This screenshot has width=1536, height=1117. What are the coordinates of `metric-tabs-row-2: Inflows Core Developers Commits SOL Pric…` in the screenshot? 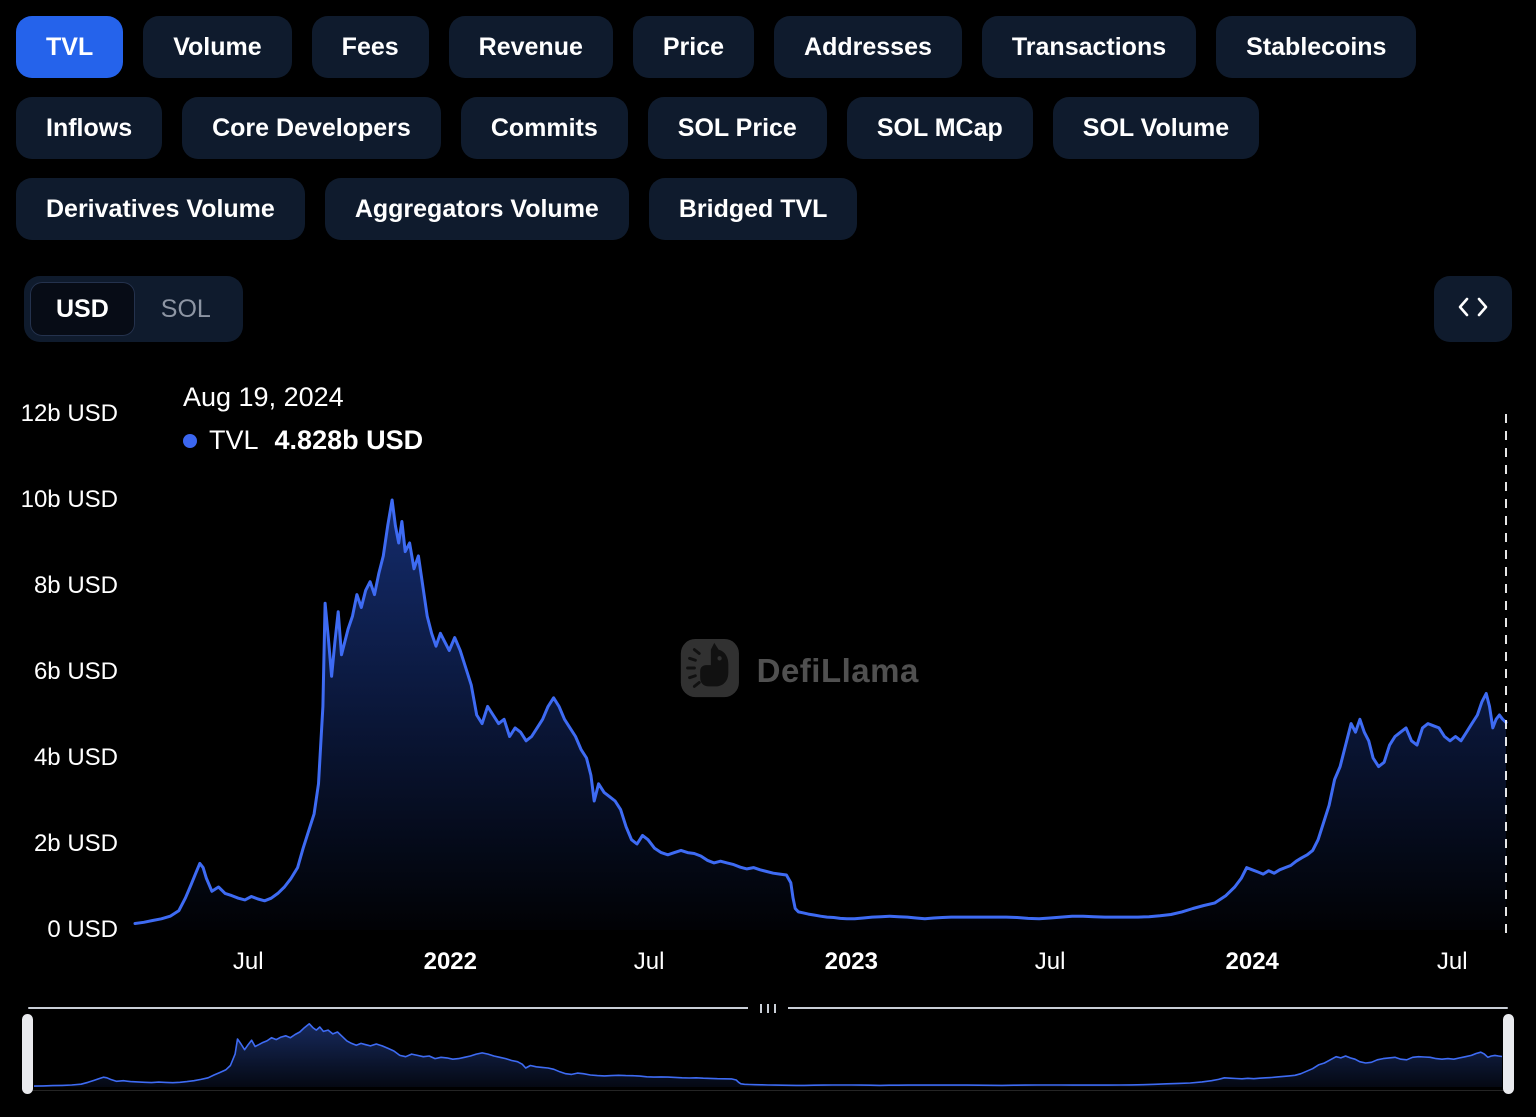 It's located at (768, 128).